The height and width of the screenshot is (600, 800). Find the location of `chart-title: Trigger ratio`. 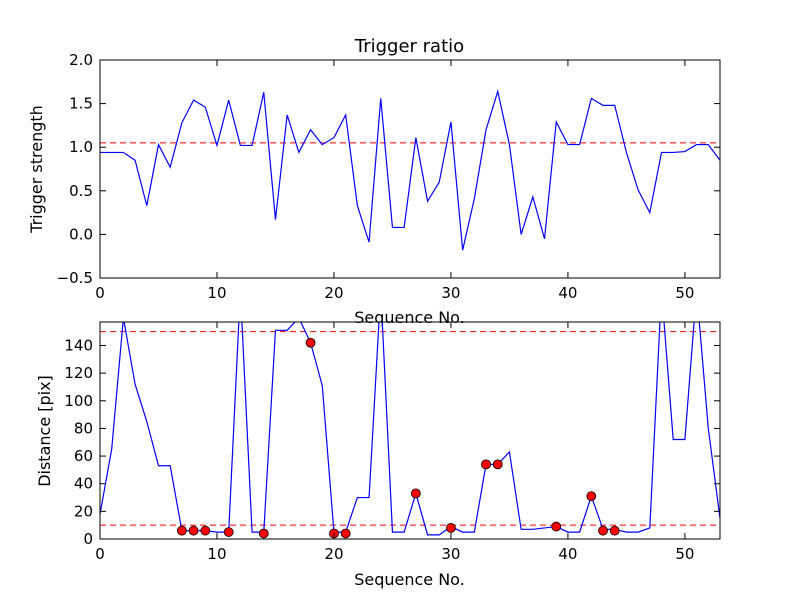

chart-title: Trigger ratio is located at coordinates (409, 46).